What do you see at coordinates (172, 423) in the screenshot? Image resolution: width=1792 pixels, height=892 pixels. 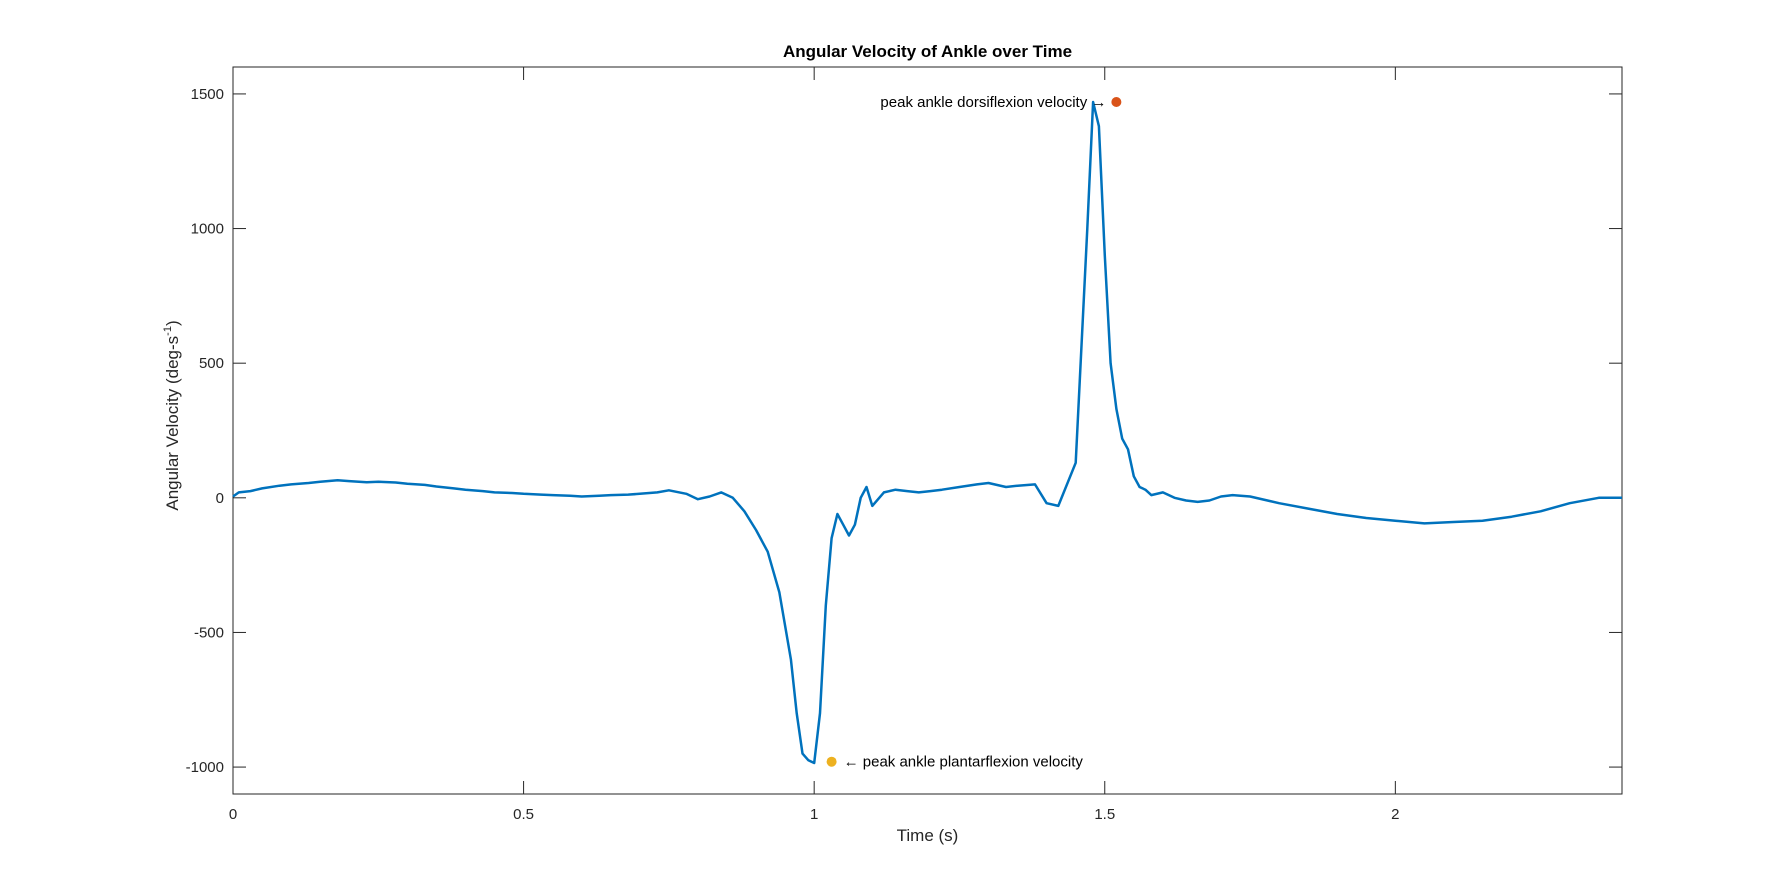 I see `y-axis-label-main: Angular Velocity (deg-s` at bounding box center [172, 423].